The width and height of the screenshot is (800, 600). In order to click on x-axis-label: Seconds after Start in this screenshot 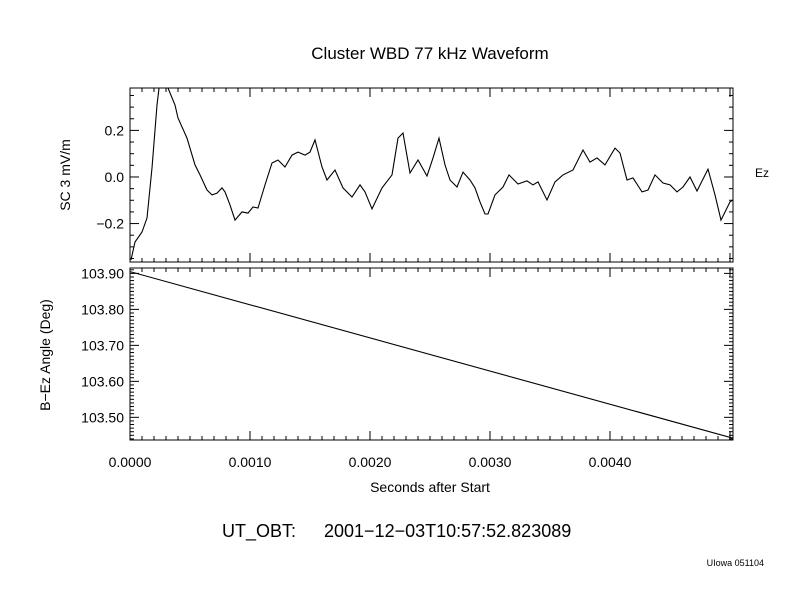, I will do `click(430, 487)`.